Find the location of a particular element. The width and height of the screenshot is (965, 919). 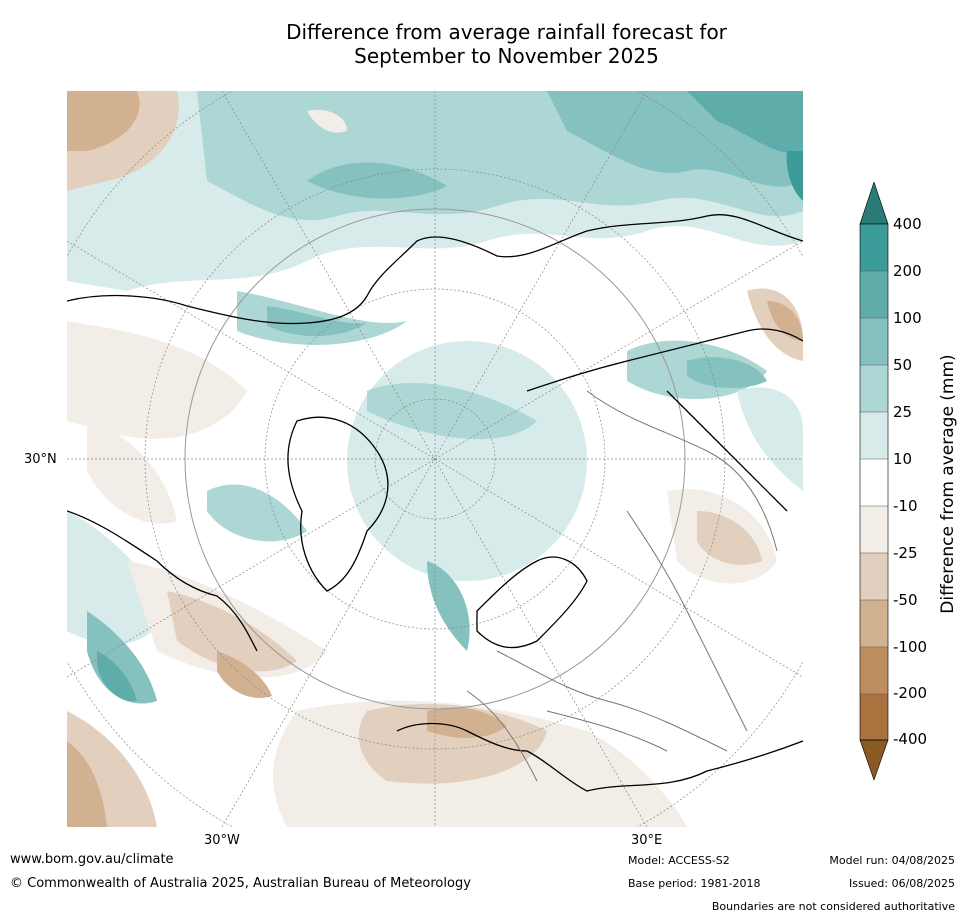

model-run-text: Model run: 04/08/2025 is located at coordinates (892, 860).